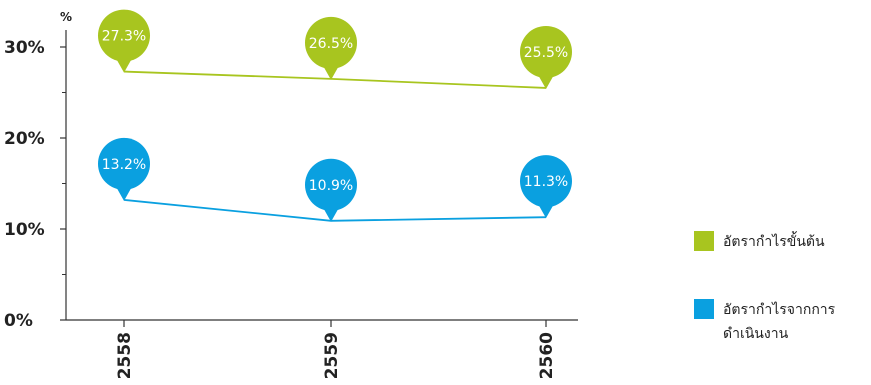 This screenshot has height=385, width=871. I want to click on x-tick-label-2558: 2558, so click(125, 355).